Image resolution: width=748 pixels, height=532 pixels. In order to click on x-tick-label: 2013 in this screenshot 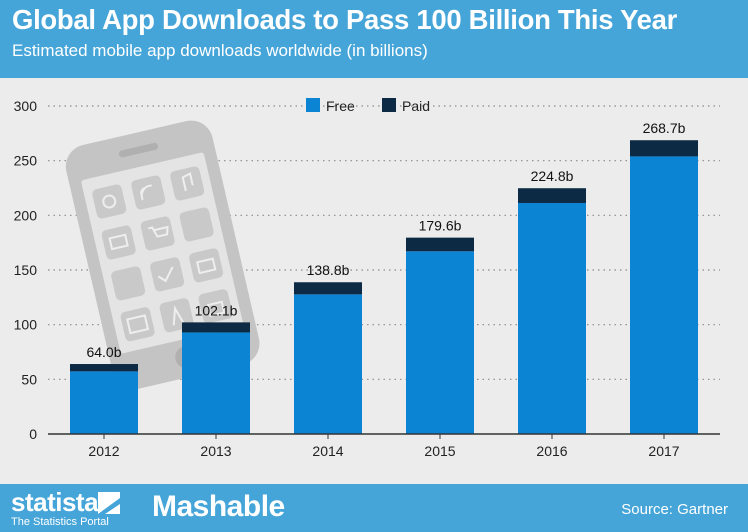, I will do `click(215, 451)`.